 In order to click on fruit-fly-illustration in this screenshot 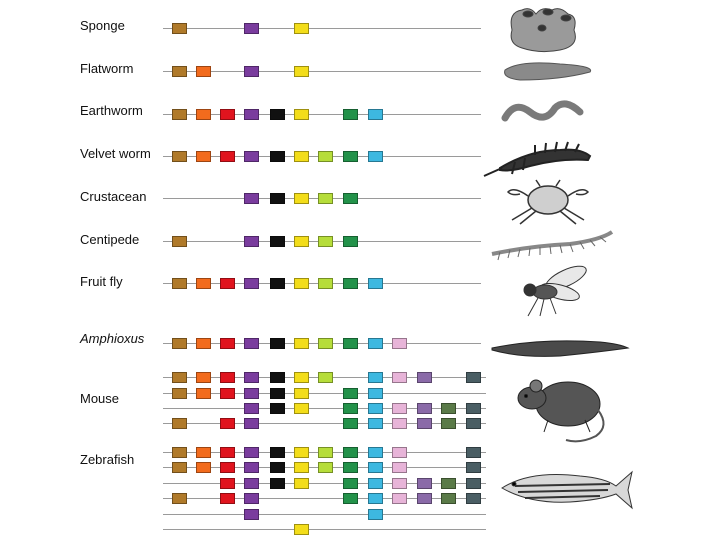, I will do `click(555, 291)`.